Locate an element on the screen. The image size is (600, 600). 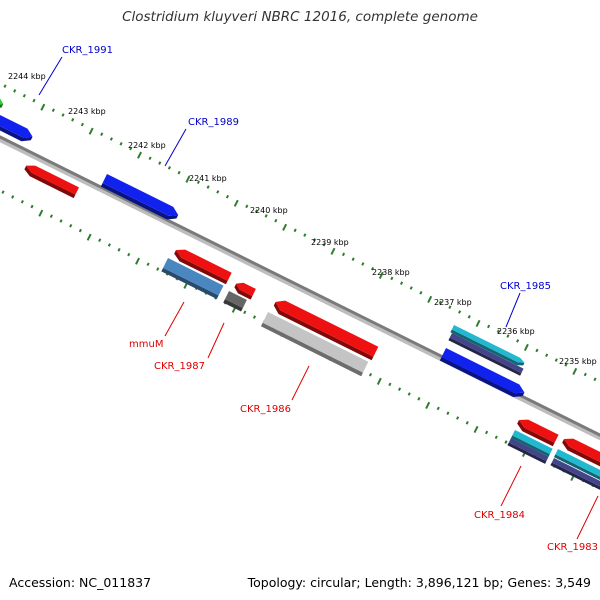
gene-ckr1987 is located at coordinates (236, 299).